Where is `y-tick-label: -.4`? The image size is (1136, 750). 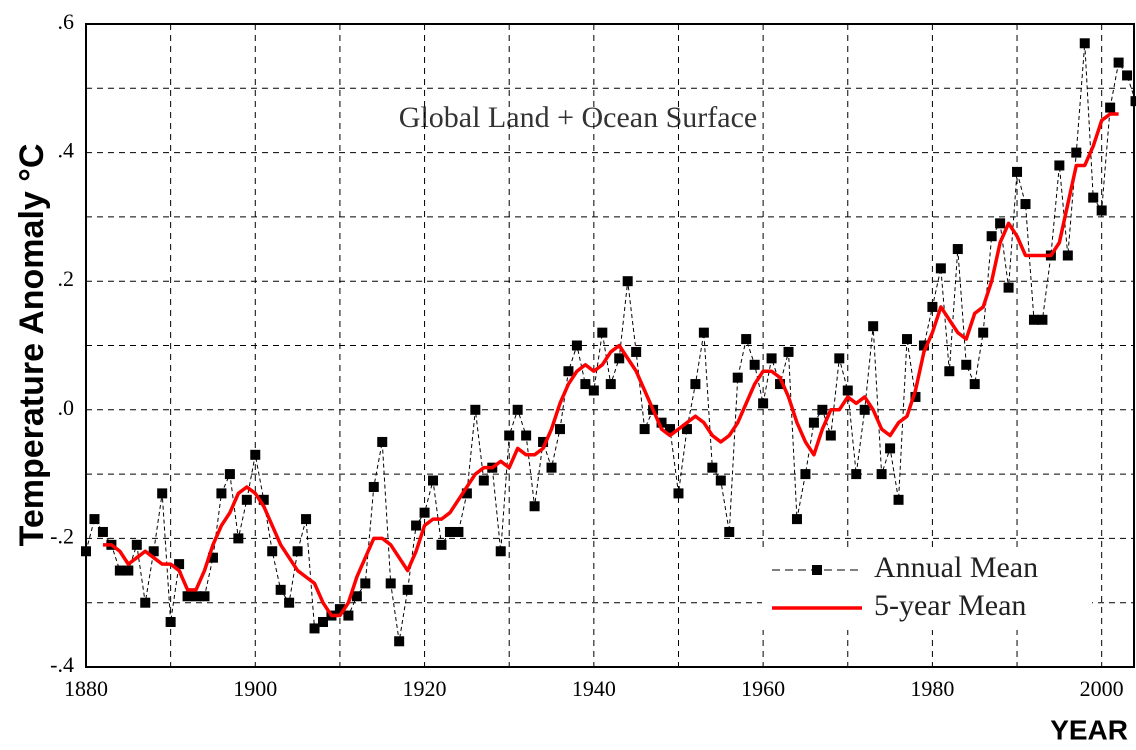 y-tick-label: -.4 is located at coordinates (62, 664).